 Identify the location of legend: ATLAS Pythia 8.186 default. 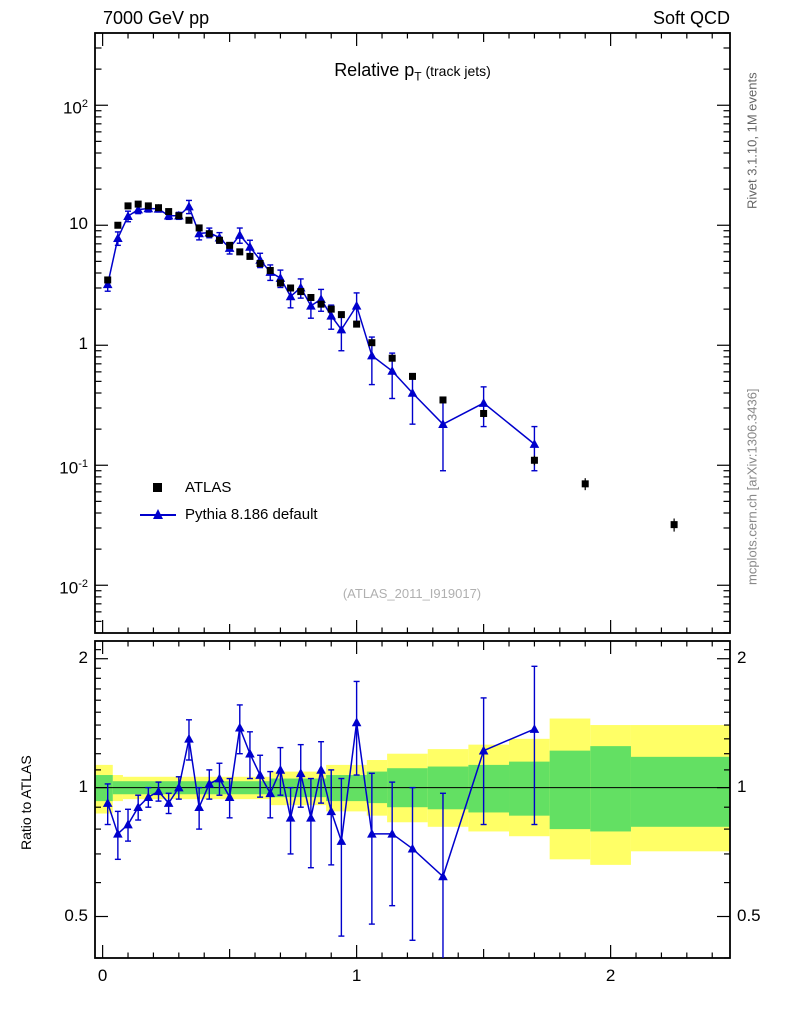
(229, 501).